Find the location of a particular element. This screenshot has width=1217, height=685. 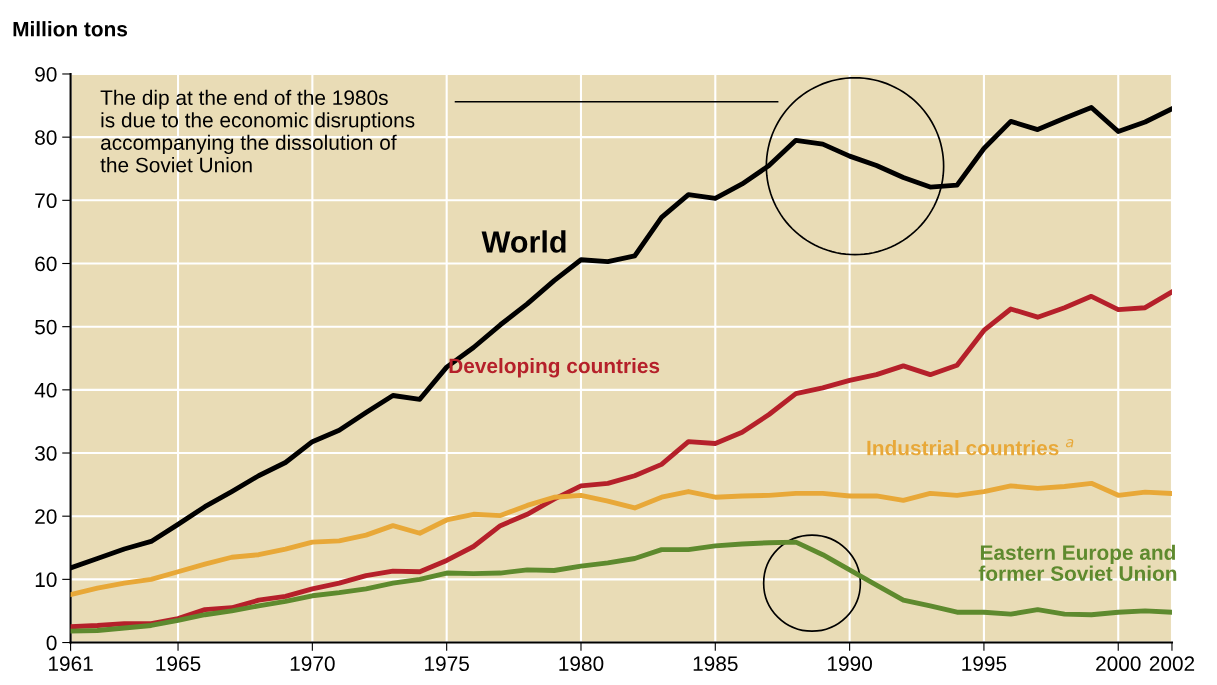

x-tick-label: 1995 is located at coordinates (984, 664).